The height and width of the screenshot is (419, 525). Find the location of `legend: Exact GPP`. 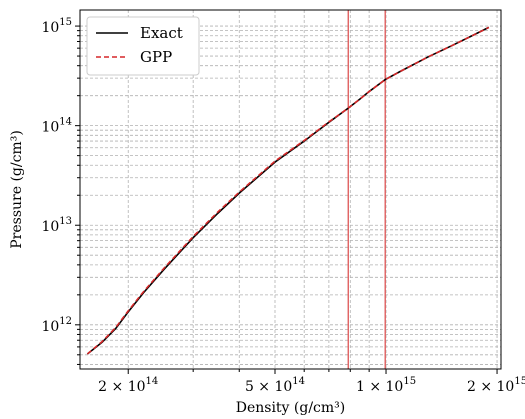

legend: Exact GPP is located at coordinates (143, 46).